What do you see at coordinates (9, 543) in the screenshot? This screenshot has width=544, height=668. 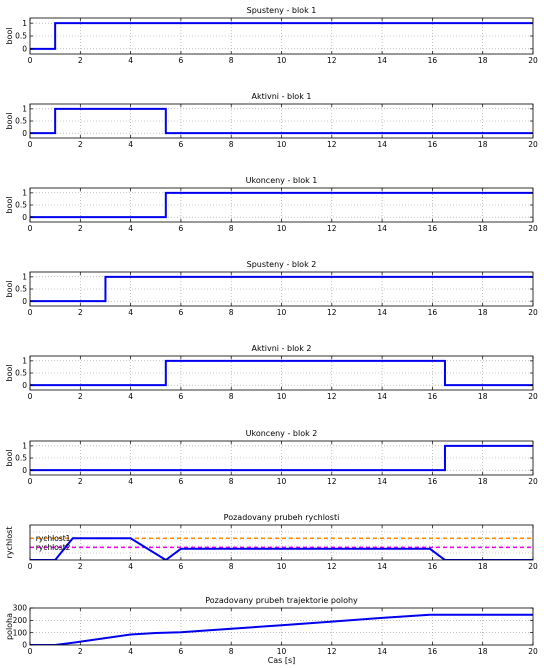 I see `y-axis-label: rychlost` at bounding box center [9, 543].